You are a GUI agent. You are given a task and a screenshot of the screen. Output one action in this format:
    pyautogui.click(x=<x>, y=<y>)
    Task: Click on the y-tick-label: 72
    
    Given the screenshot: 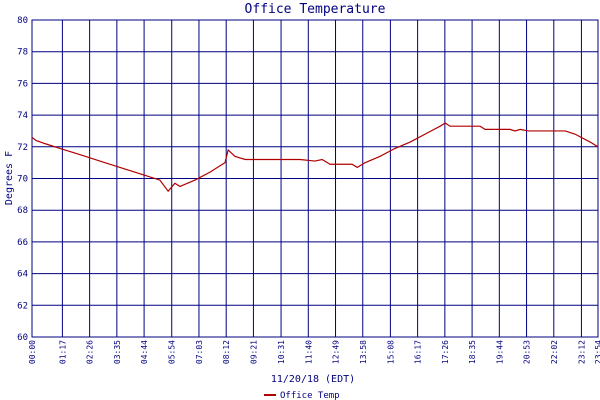 What is the action you would take?
    pyautogui.click(x=22, y=148)
    